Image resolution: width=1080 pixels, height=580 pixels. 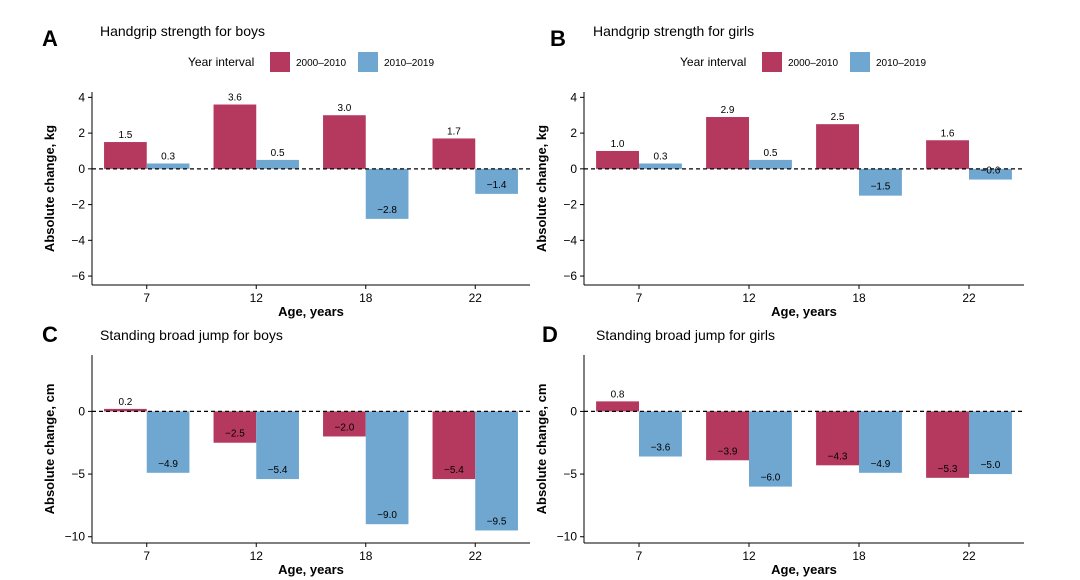 What do you see at coordinates (661, 448) in the screenshot?
I see `data-label: −3.6` at bounding box center [661, 448].